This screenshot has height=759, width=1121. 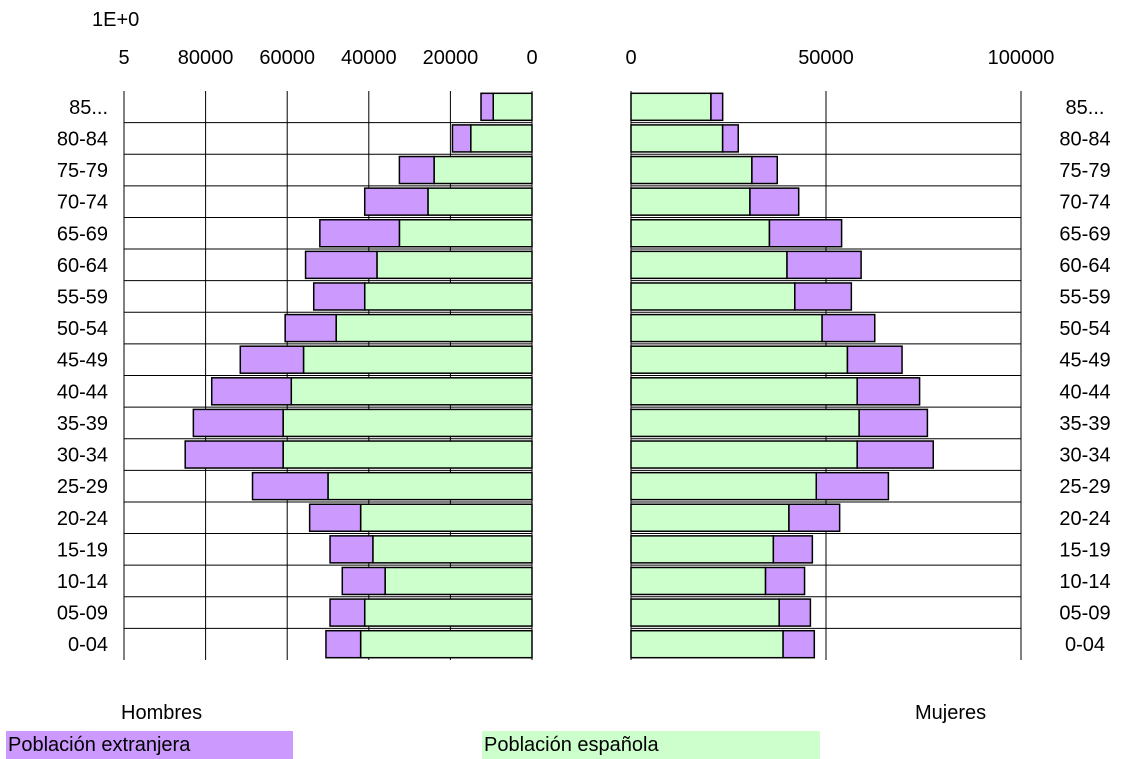 I want to click on left-tick-label: 60000, so click(x=287, y=58).